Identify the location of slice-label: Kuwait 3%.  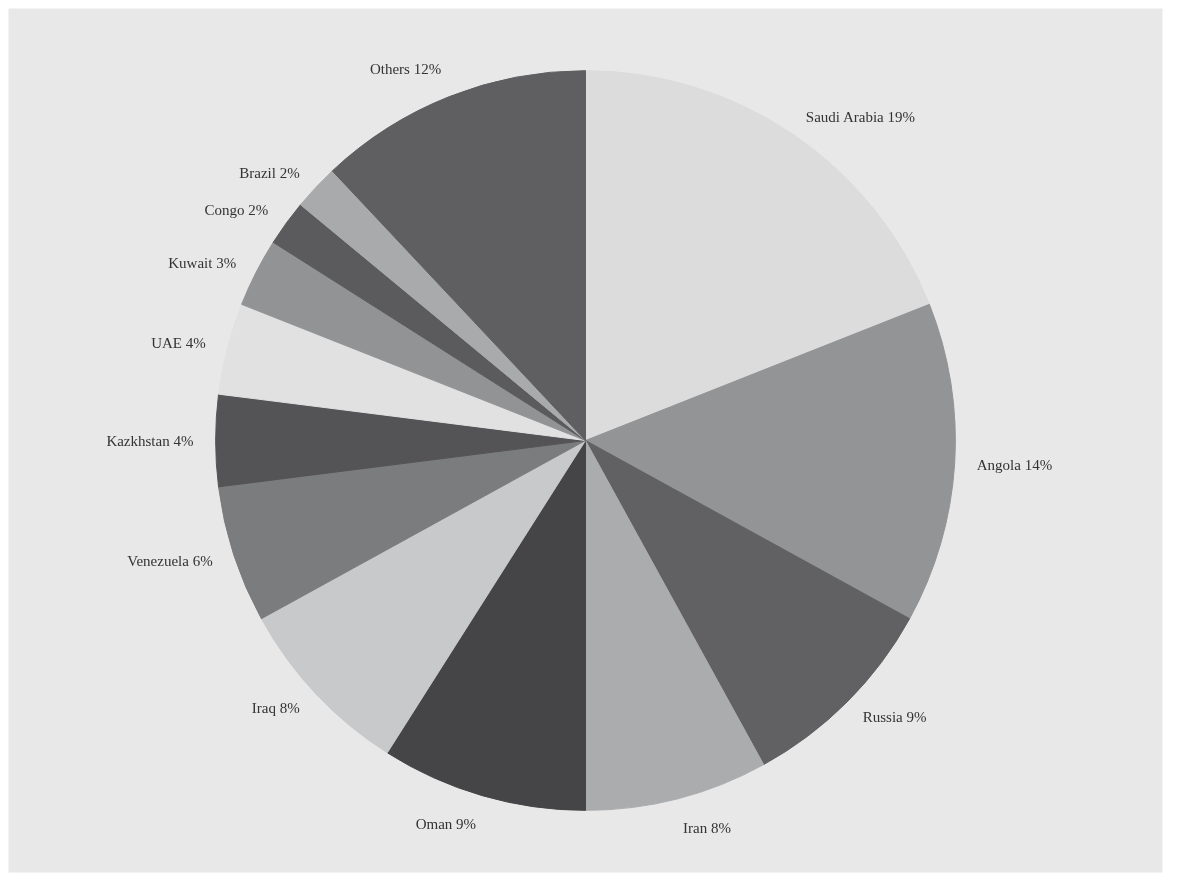
(202, 262).